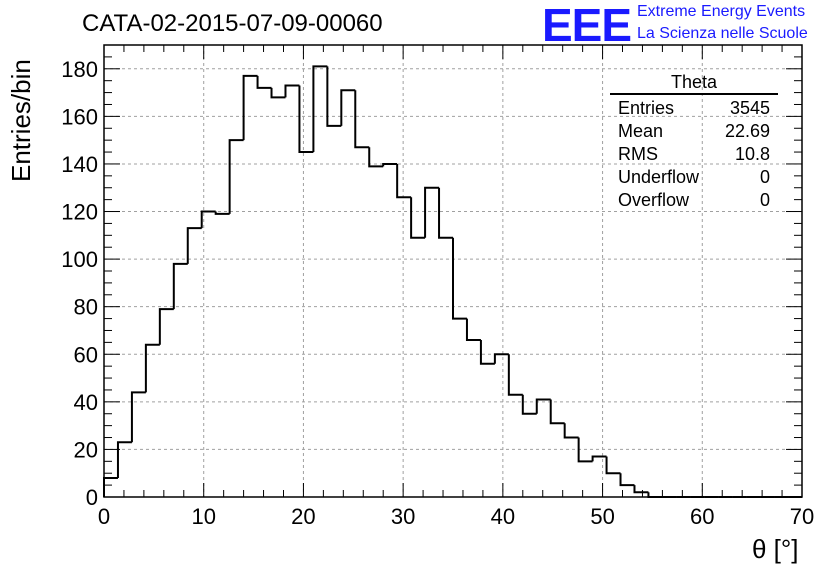 The image size is (836, 572). Describe the element at coordinates (659, 177) in the screenshot. I see `stats-label: Underflow` at that location.